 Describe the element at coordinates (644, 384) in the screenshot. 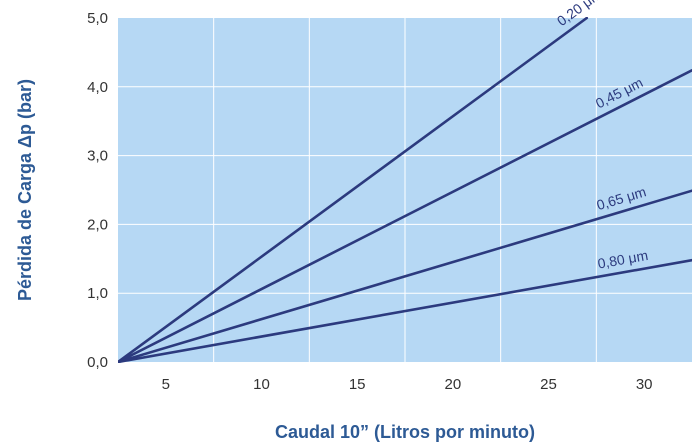

I see `x-tick-label: 30` at that location.